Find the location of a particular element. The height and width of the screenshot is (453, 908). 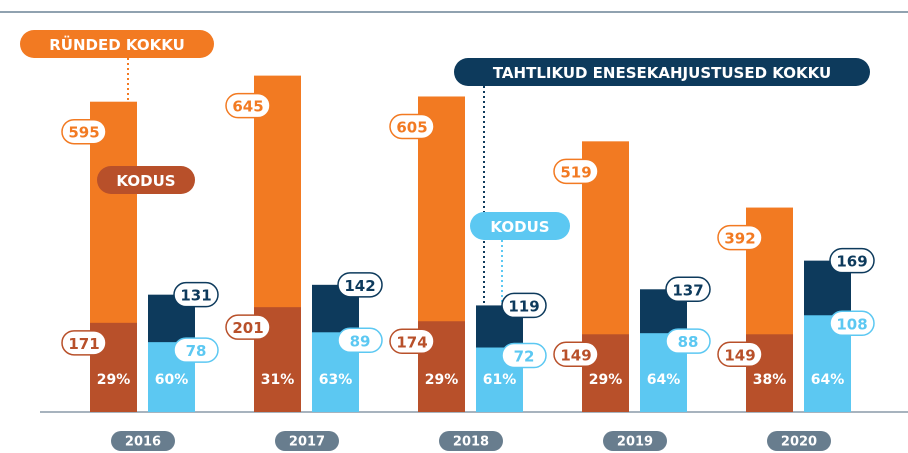

value-label: 392 is located at coordinates (739, 239).